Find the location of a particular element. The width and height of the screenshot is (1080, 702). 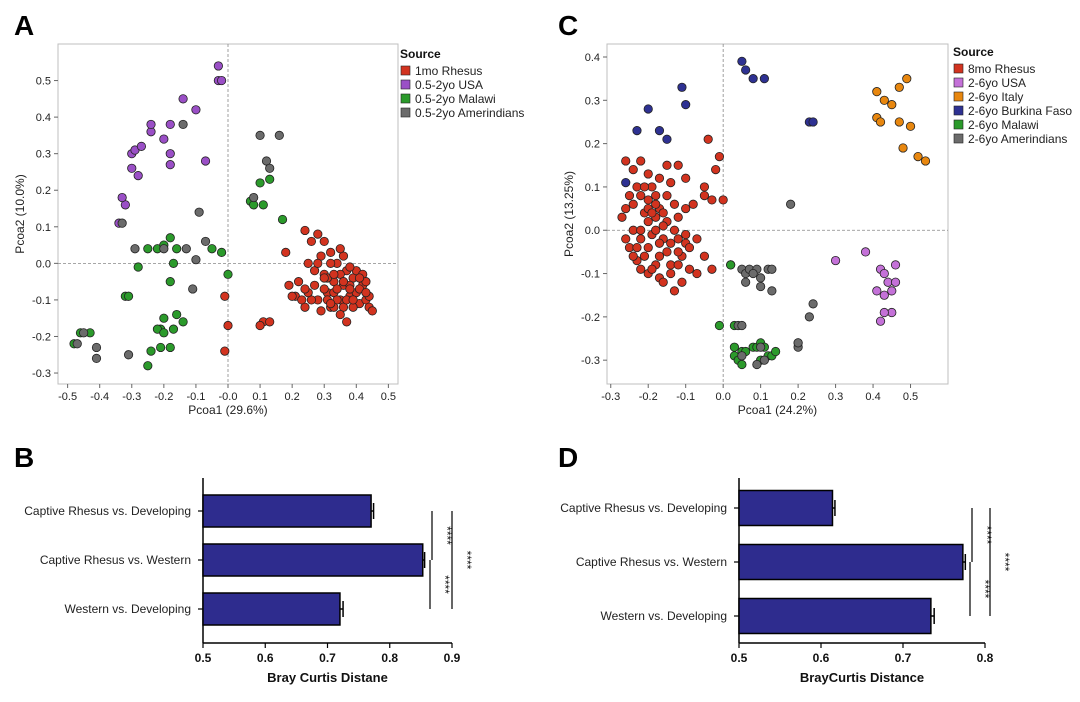

legend-label: 2-6yo Italy is located at coordinates (995, 97).